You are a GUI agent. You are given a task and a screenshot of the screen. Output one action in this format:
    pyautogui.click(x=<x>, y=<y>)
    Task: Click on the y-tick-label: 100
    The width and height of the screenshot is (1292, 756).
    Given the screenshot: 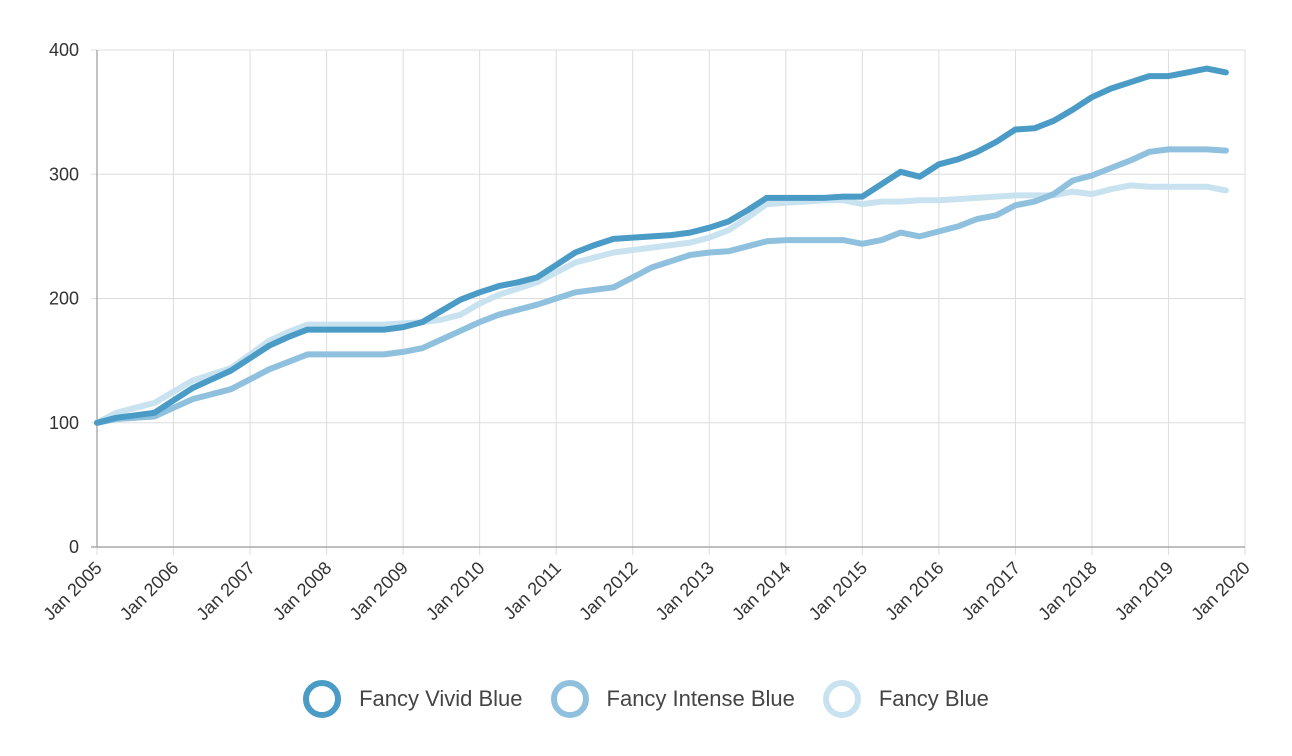 What is the action you would take?
    pyautogui.click(x=64, y=423)
    